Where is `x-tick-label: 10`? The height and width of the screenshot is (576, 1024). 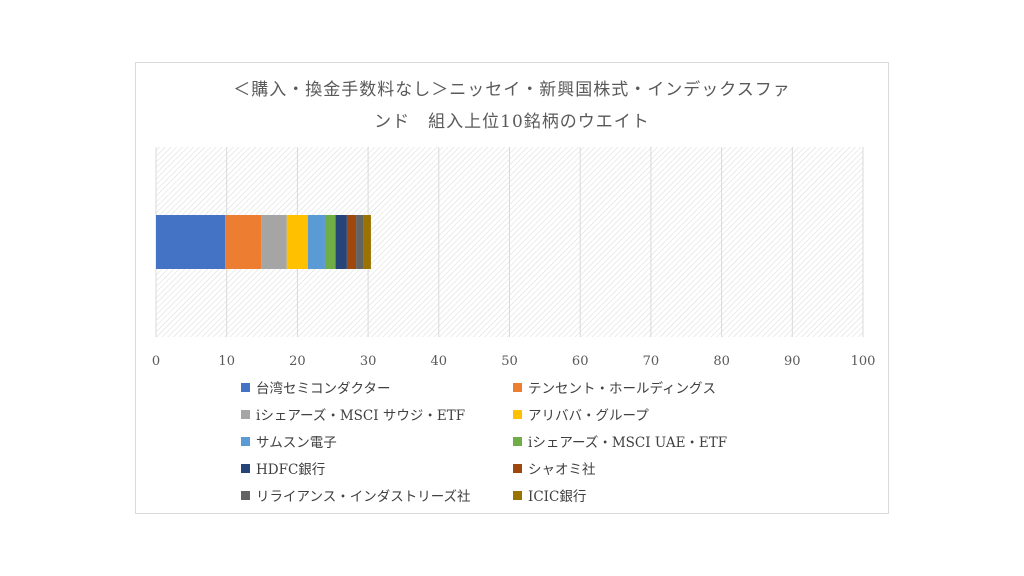 x-tick-label: 10 is located at coordinates (226, 361).